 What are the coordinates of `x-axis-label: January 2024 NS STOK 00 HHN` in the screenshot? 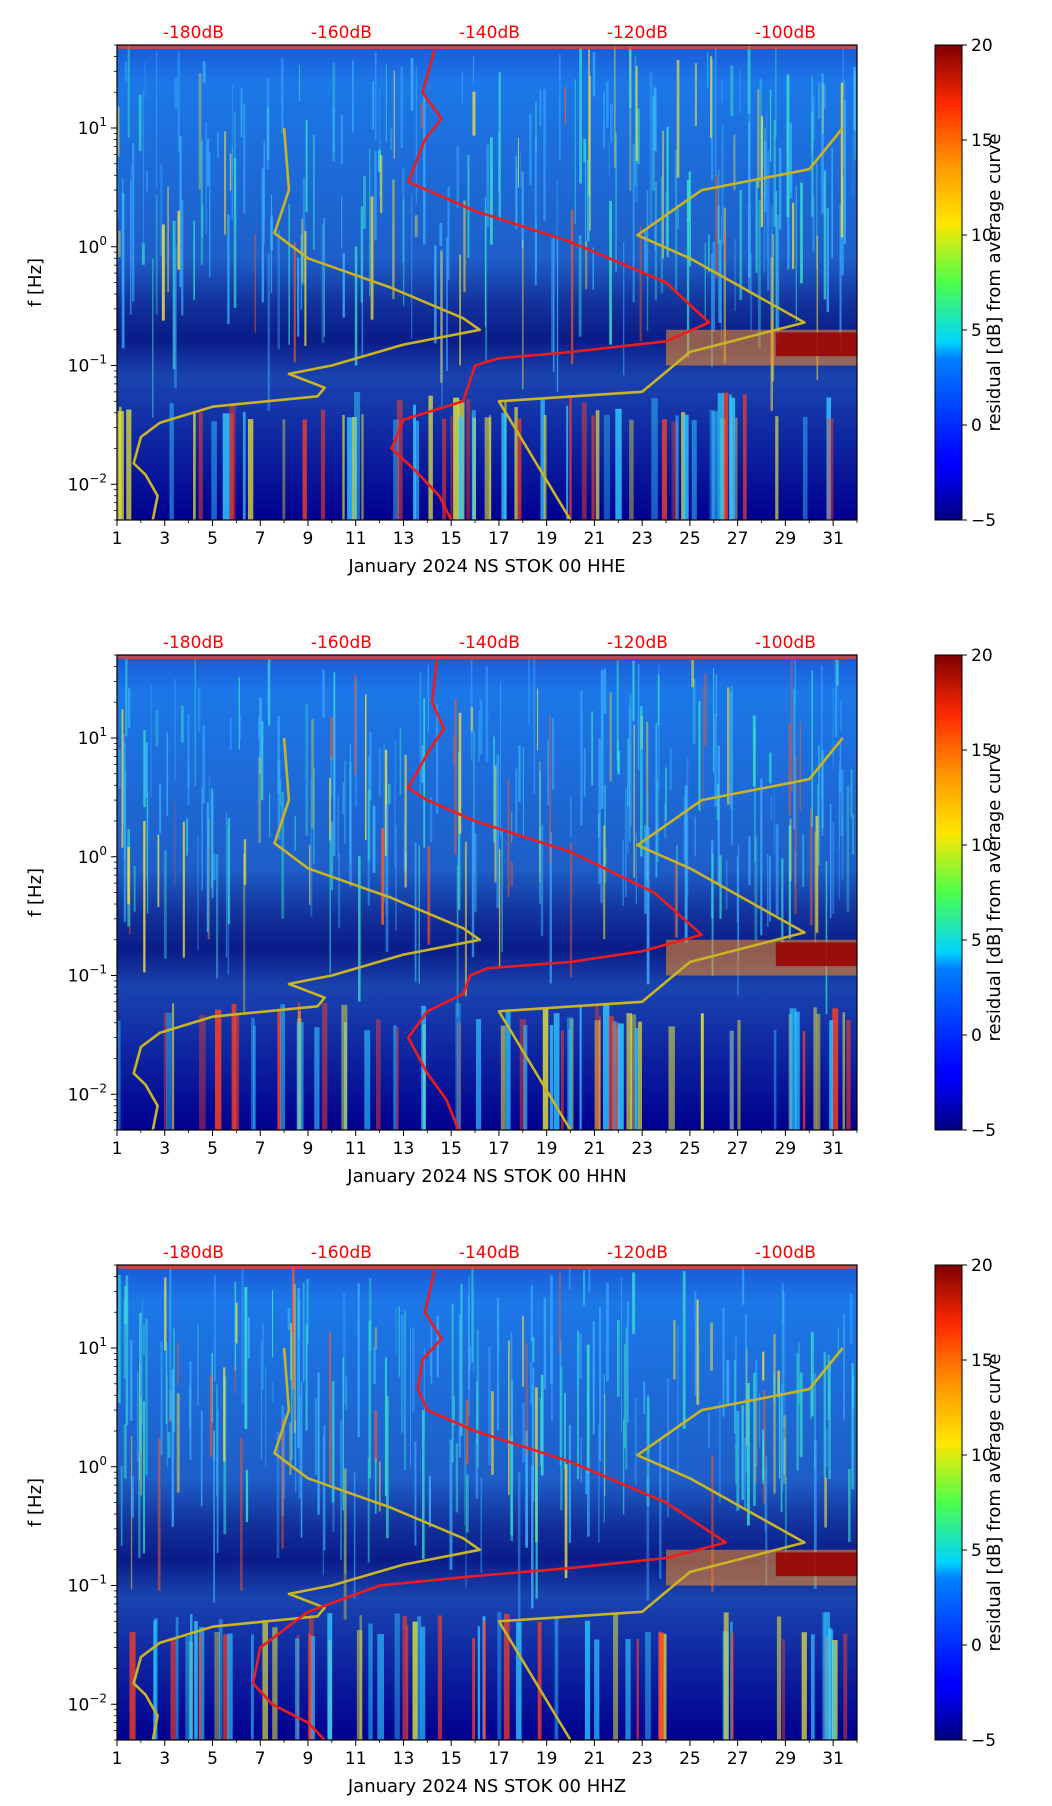 It's located at (486, 1176).